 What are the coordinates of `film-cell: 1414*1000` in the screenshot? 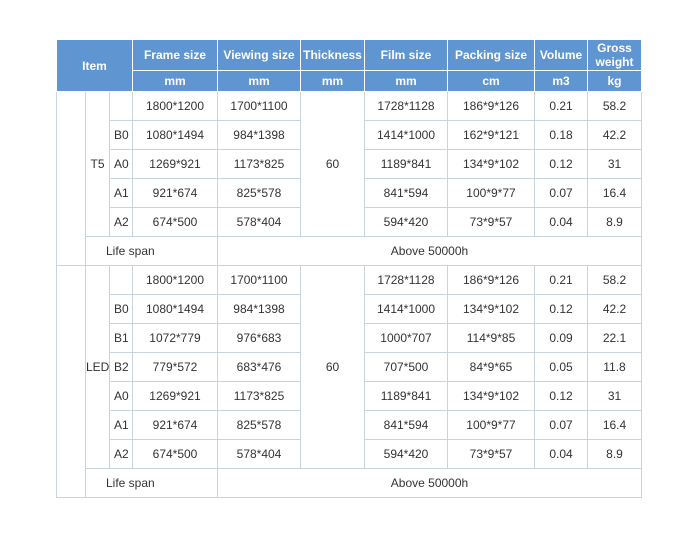 It's located at (406, 309).